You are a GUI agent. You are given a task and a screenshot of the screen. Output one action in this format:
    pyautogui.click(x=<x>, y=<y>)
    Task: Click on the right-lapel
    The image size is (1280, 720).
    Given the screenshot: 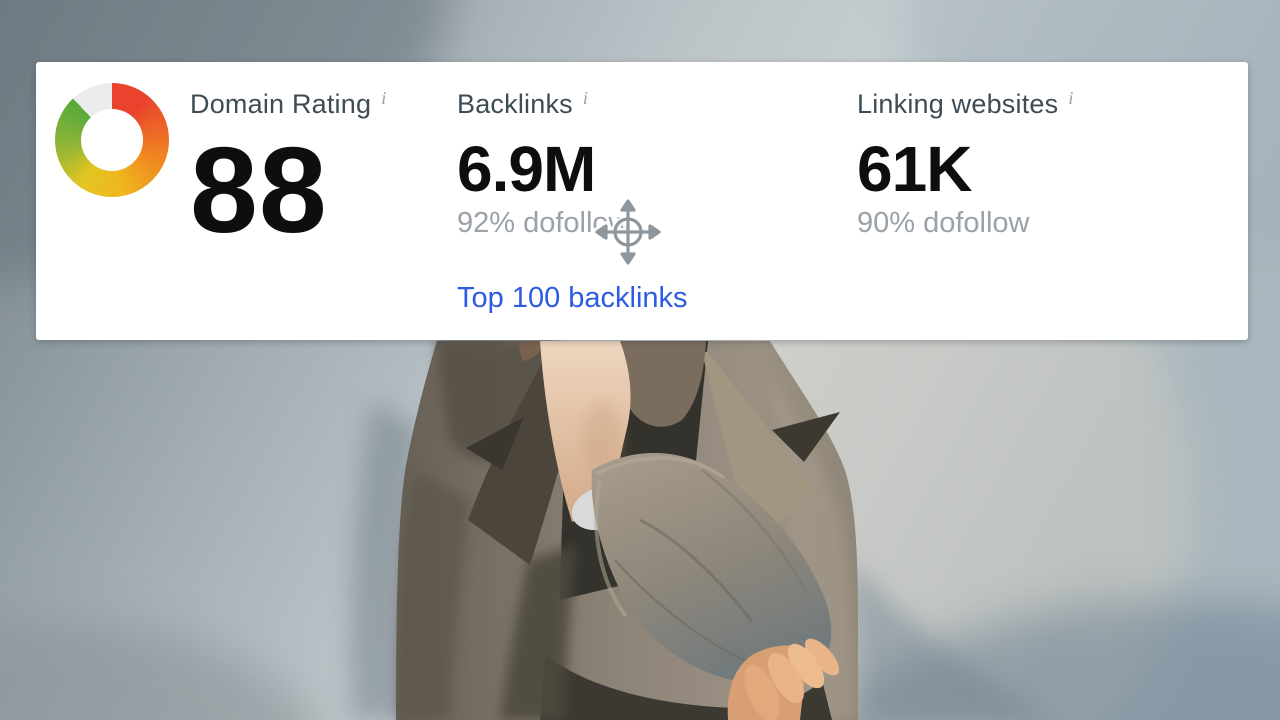 What is the action you would take?
    pyautogui.click(x=759, y=446)
    